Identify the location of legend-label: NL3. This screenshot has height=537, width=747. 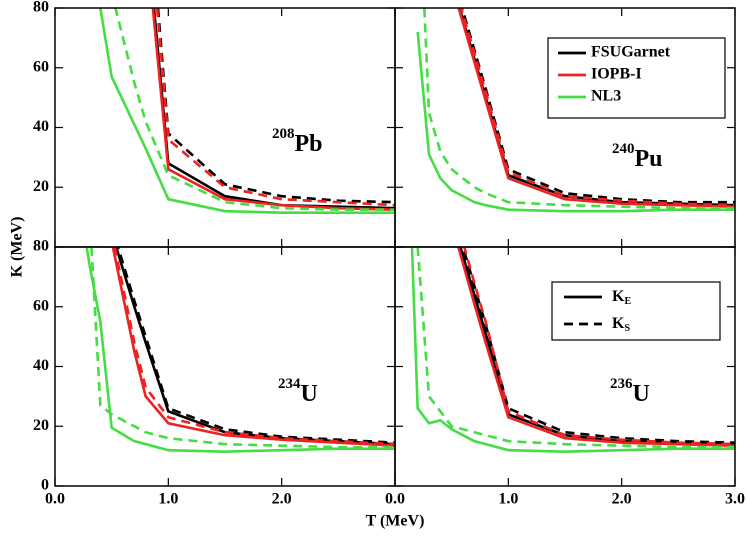
(606, 96).